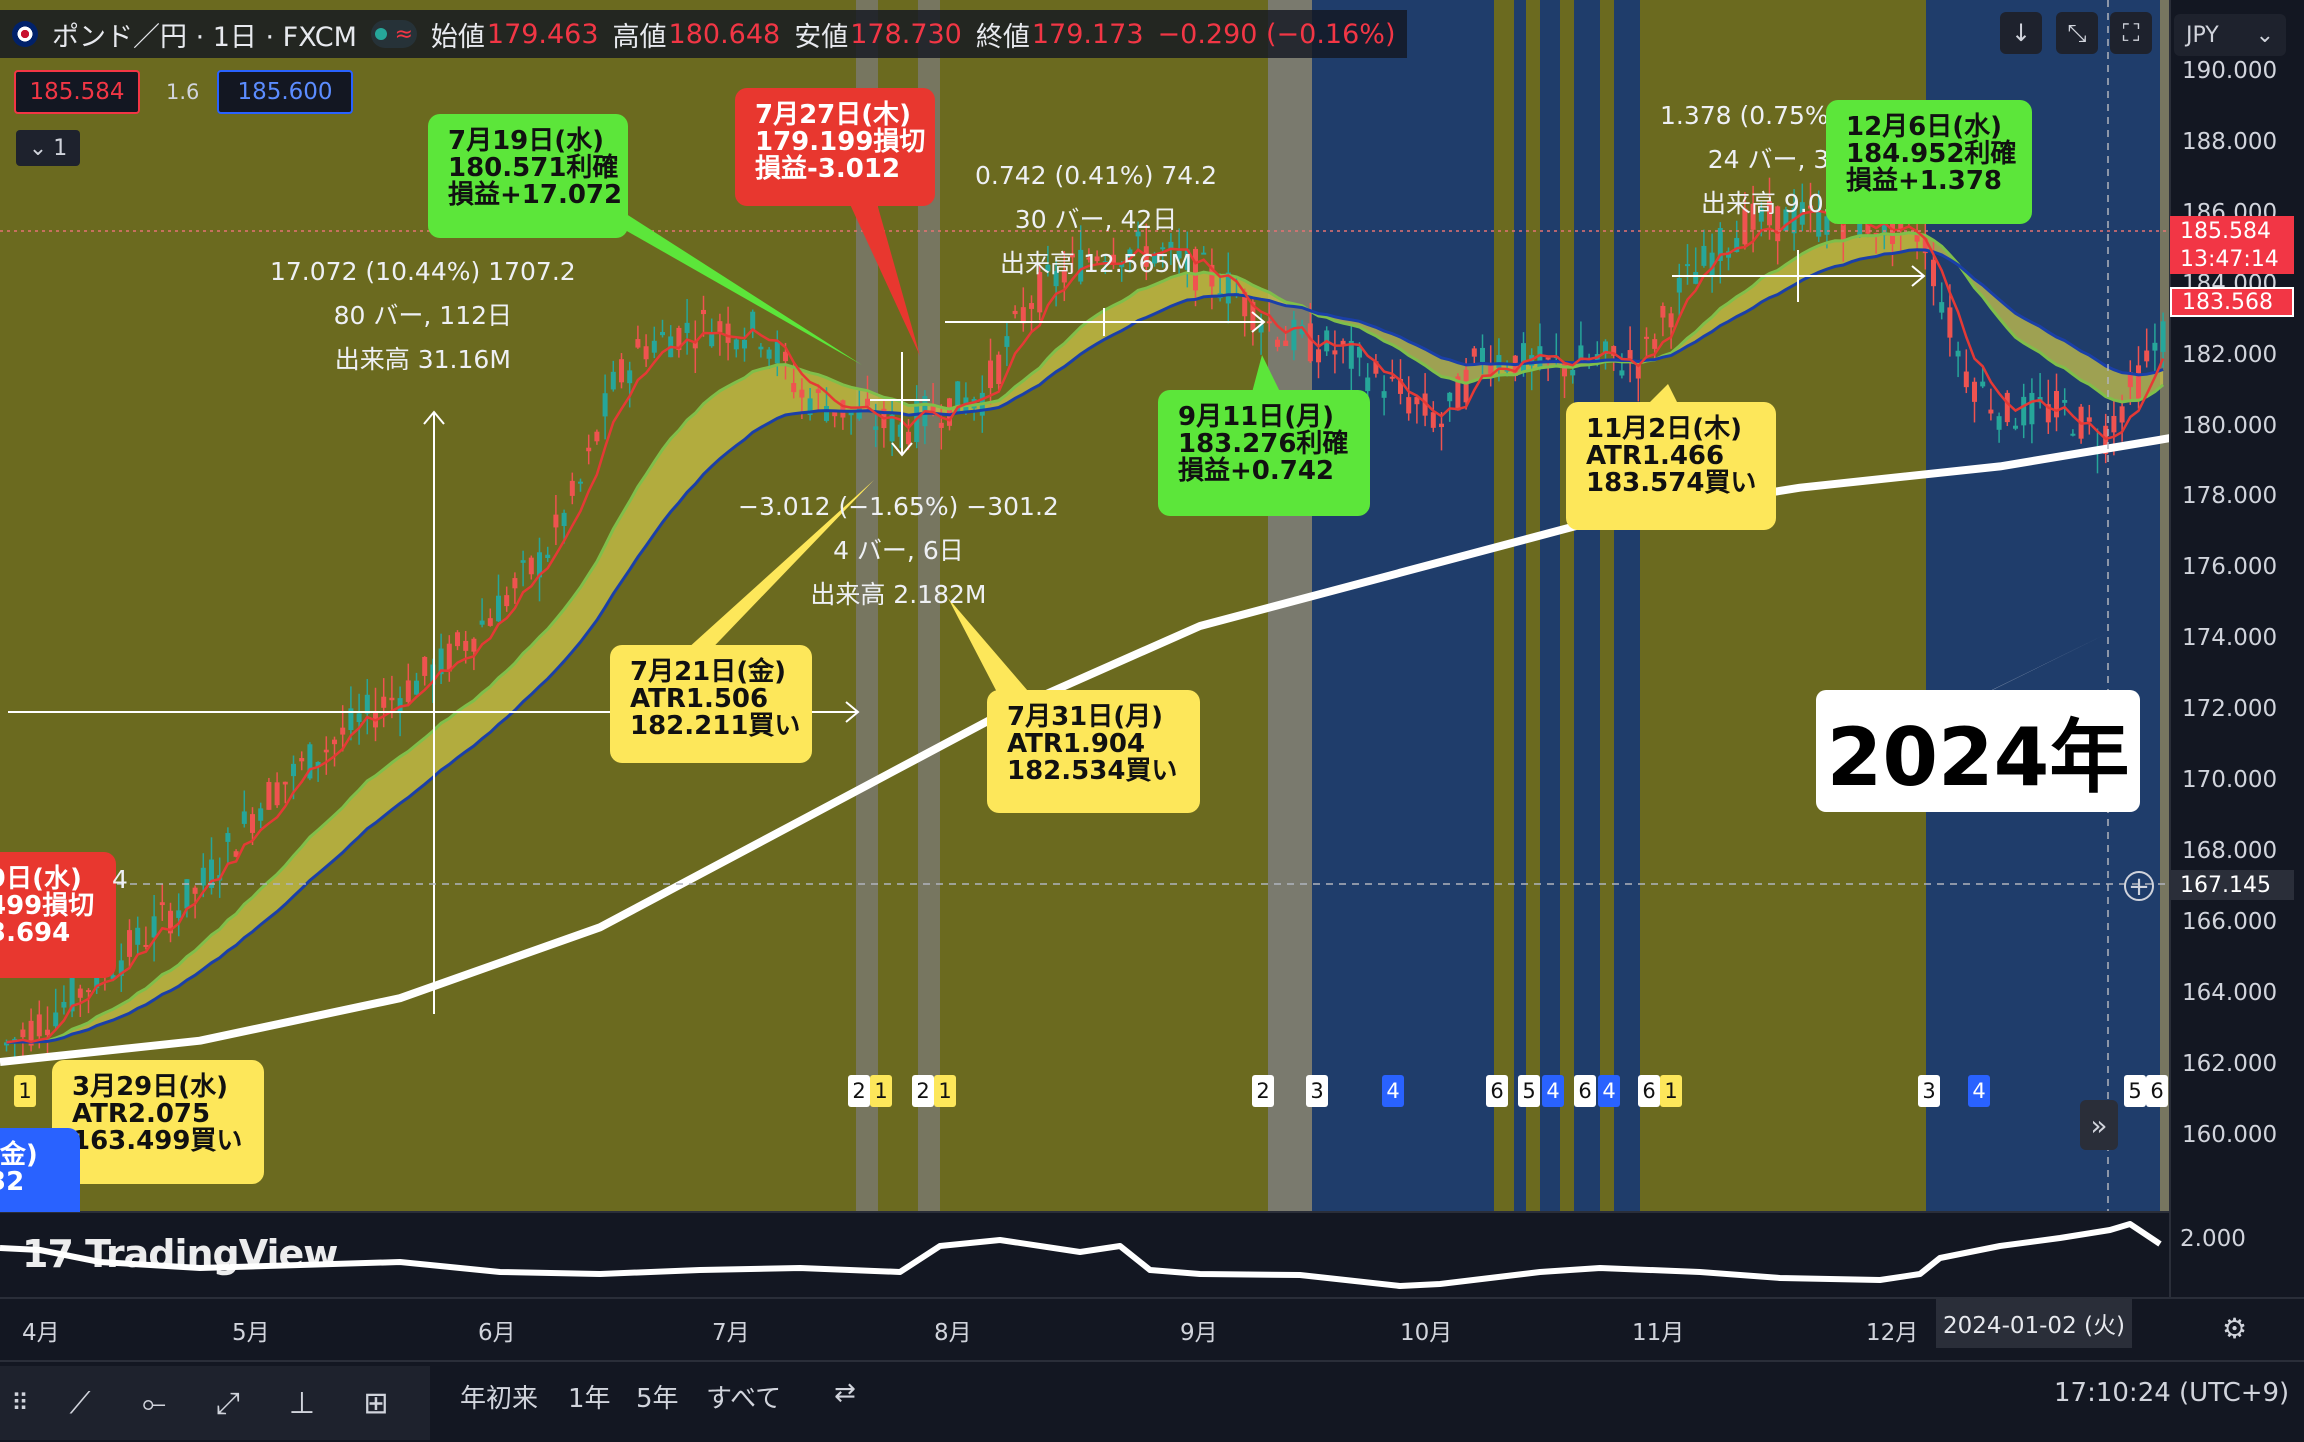 The height and width of the screenshot is (1442, 2304). I want to click on range-button: 1年, so click(589, 1399).